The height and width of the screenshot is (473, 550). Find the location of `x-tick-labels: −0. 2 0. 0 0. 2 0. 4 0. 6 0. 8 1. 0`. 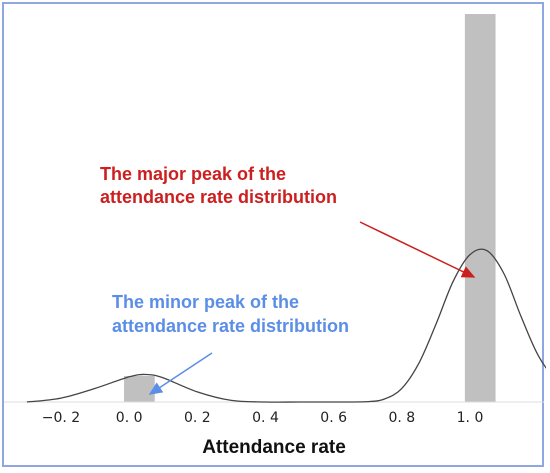

x-tick-labels: −0. 2 0. 0 0. 2 0. 4 0. 6 0. 8 1. 0 is located at coordinates (263, 418).